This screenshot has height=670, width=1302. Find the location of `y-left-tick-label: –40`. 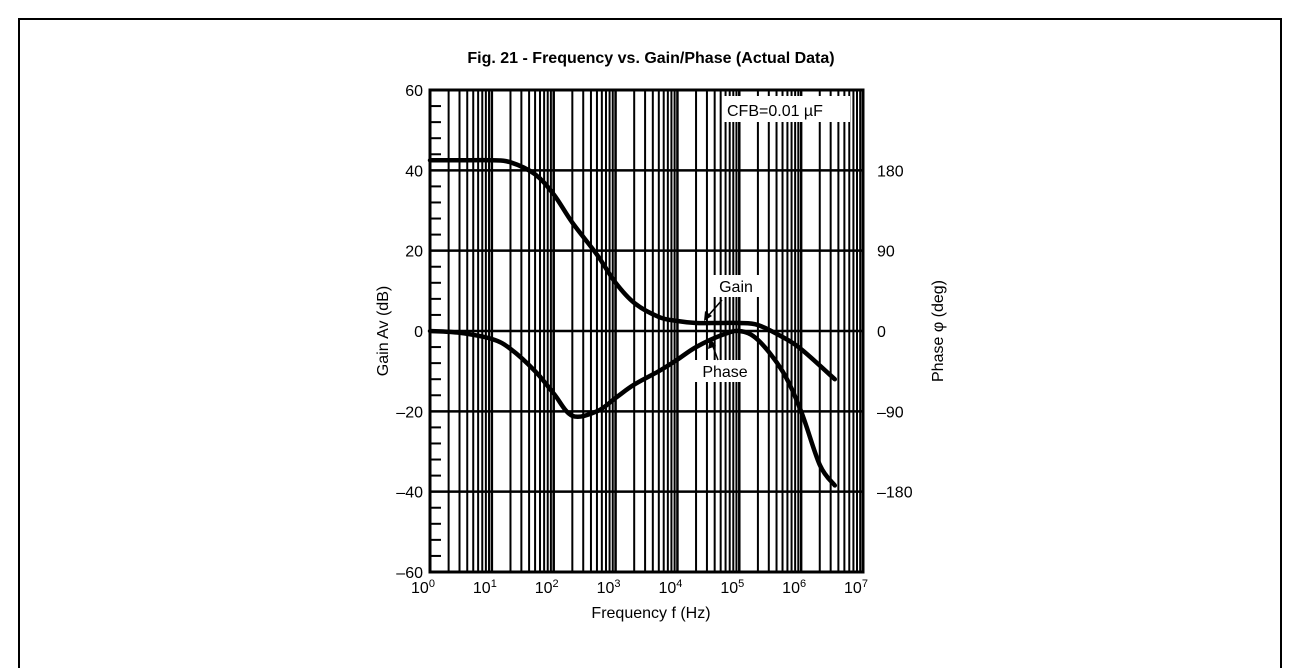

y-left-tick-label: –40 is located at coordinates (409, 493).